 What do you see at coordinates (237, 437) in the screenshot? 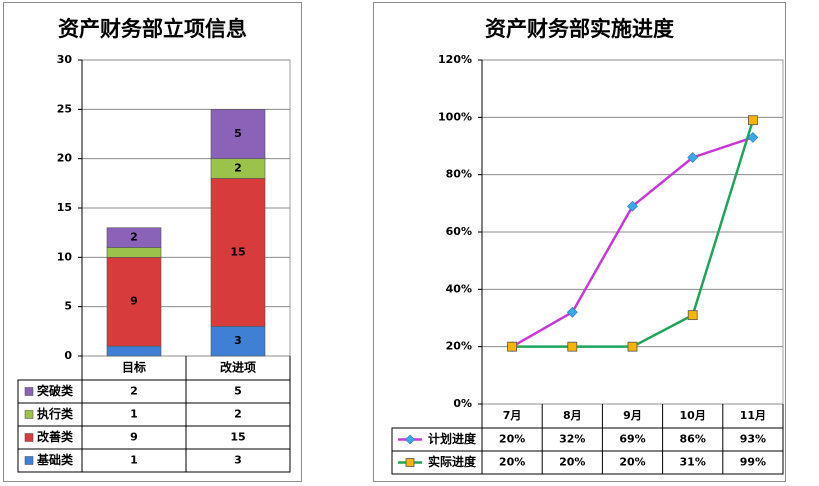
I see `table-cell-left: 15` at bounding box center [237, 437].